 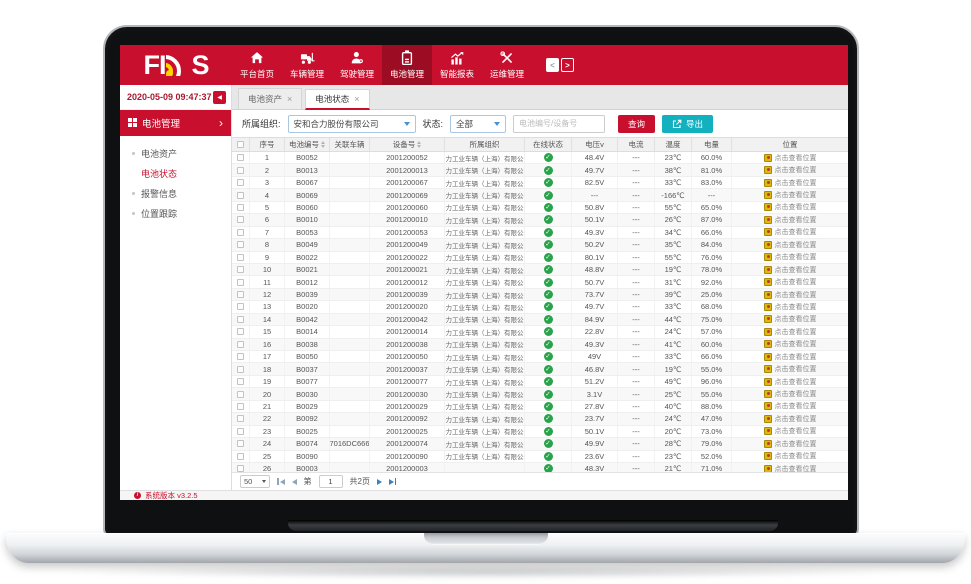 I want to click on nav-item-report: 智能报表, so click(x=457, y=65).